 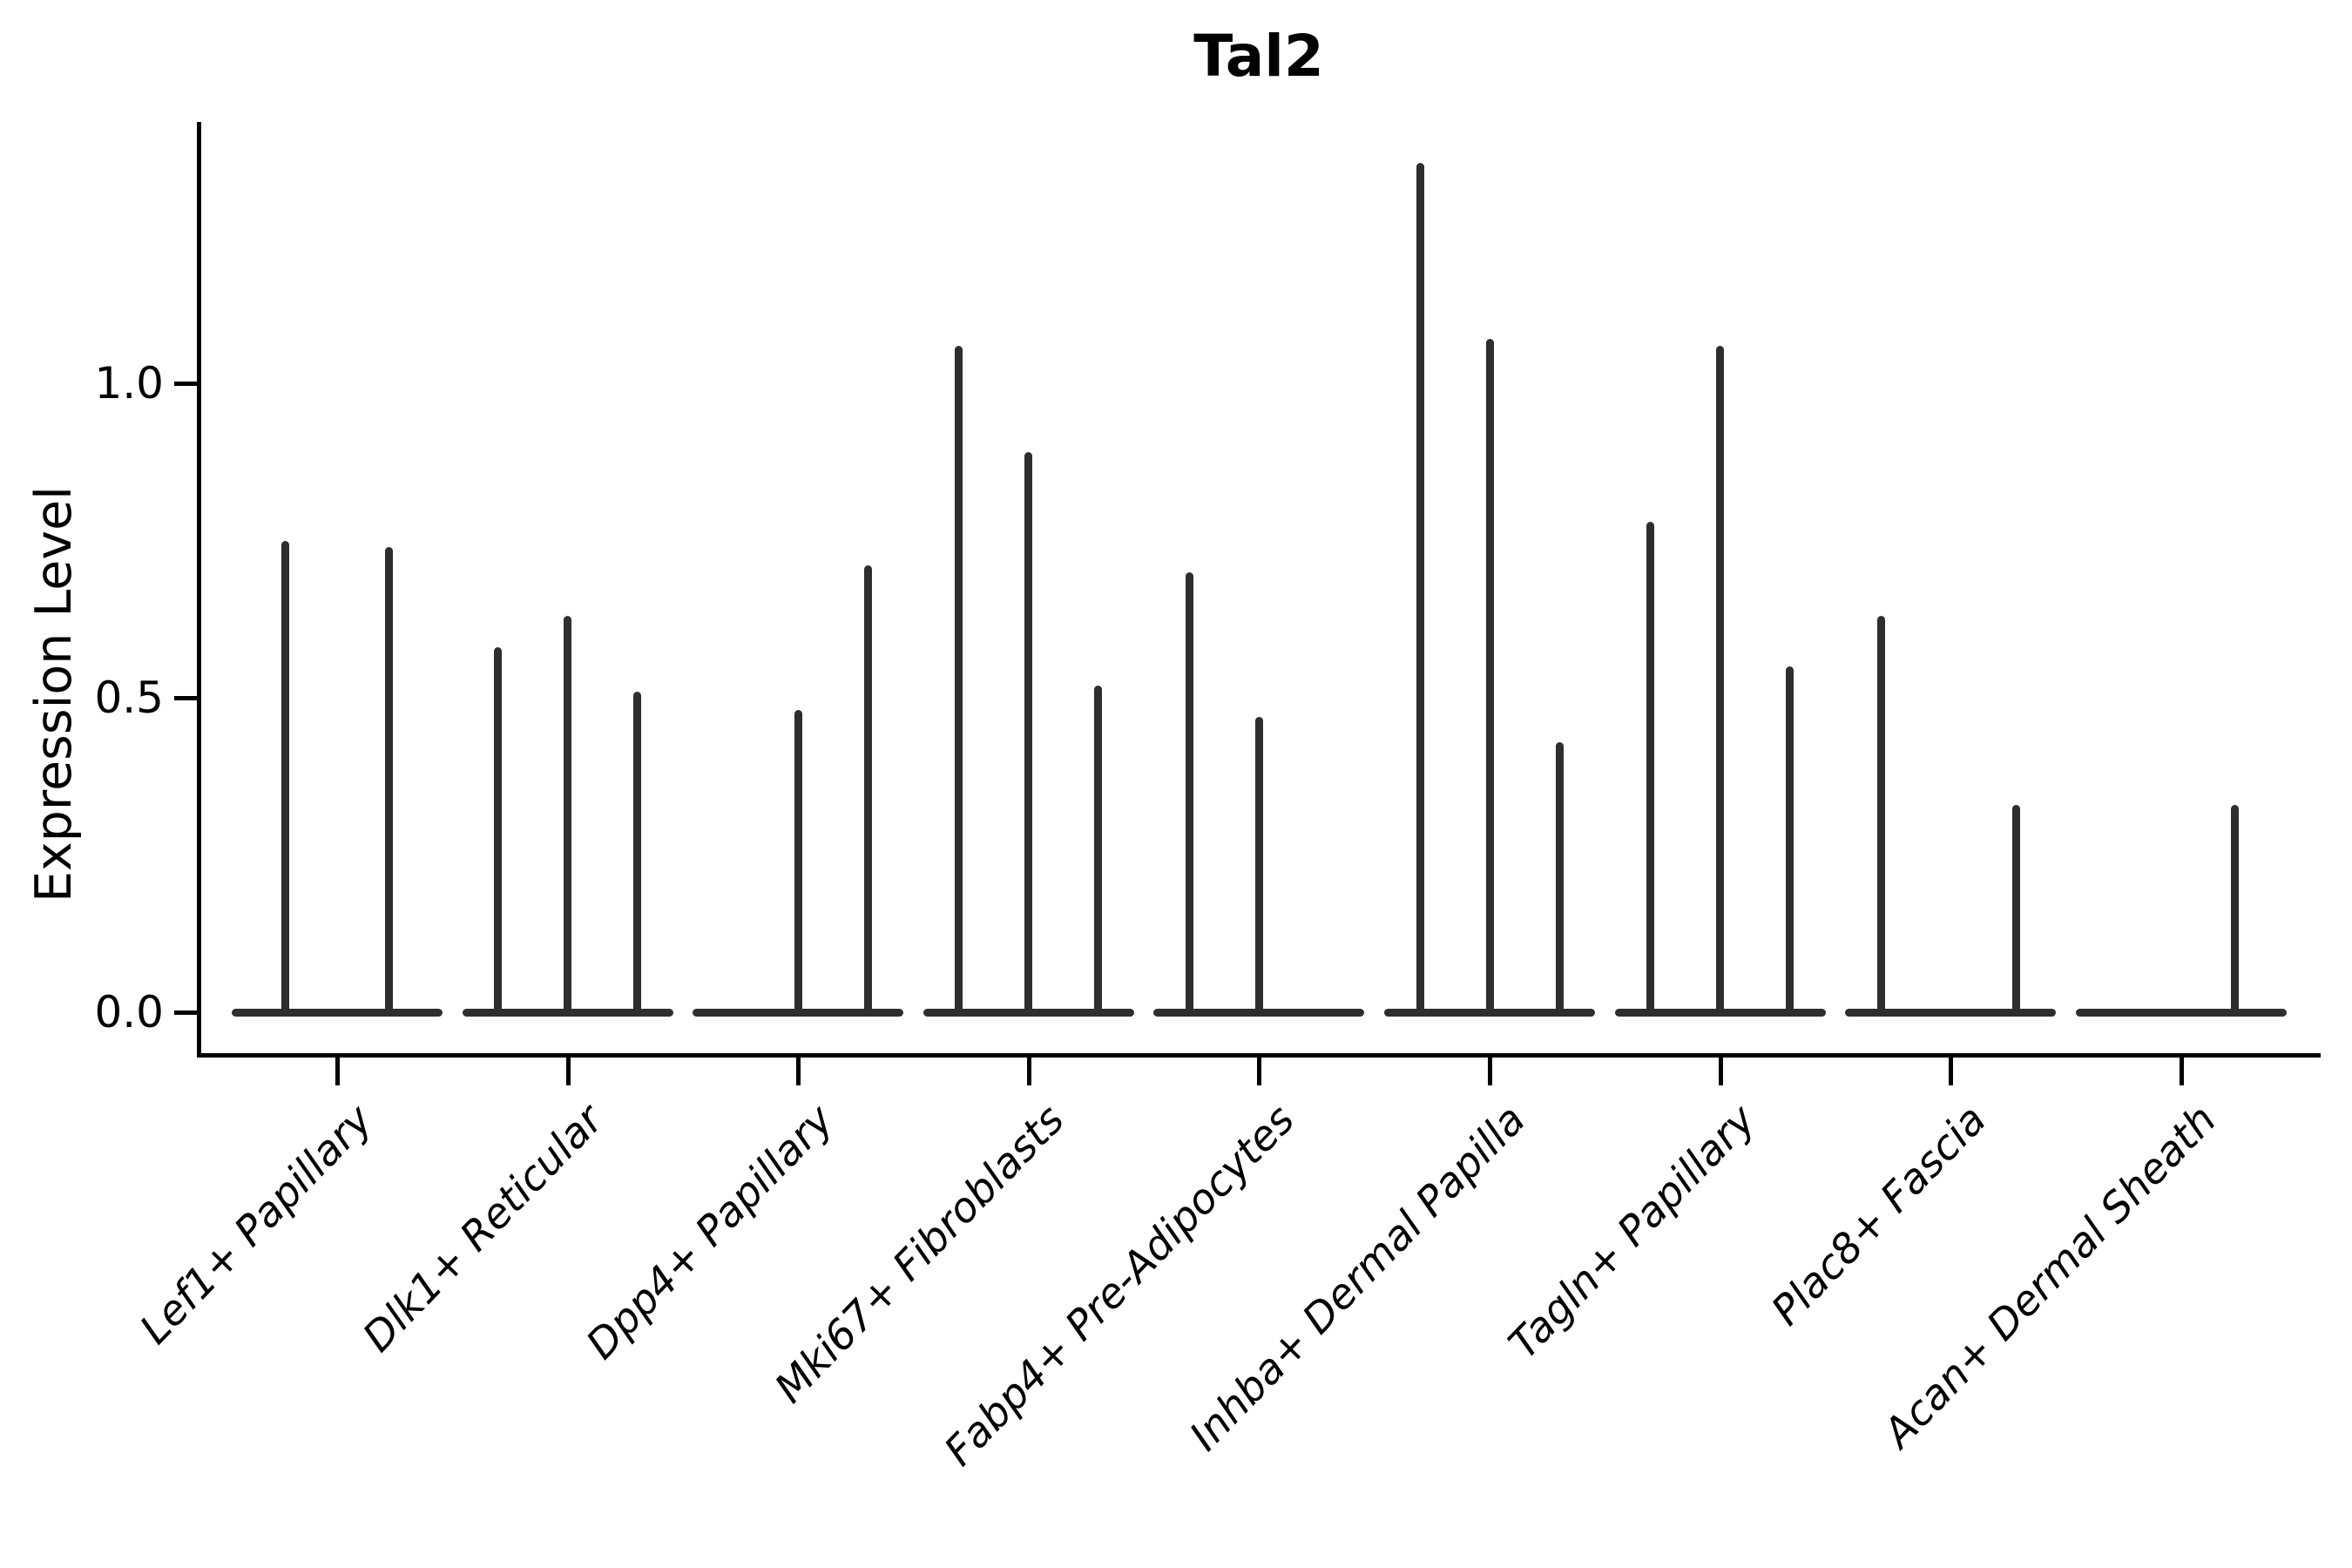 I want to click on x-tick-label: Dlk1+ Reticular, so click(x=484, y=1229).